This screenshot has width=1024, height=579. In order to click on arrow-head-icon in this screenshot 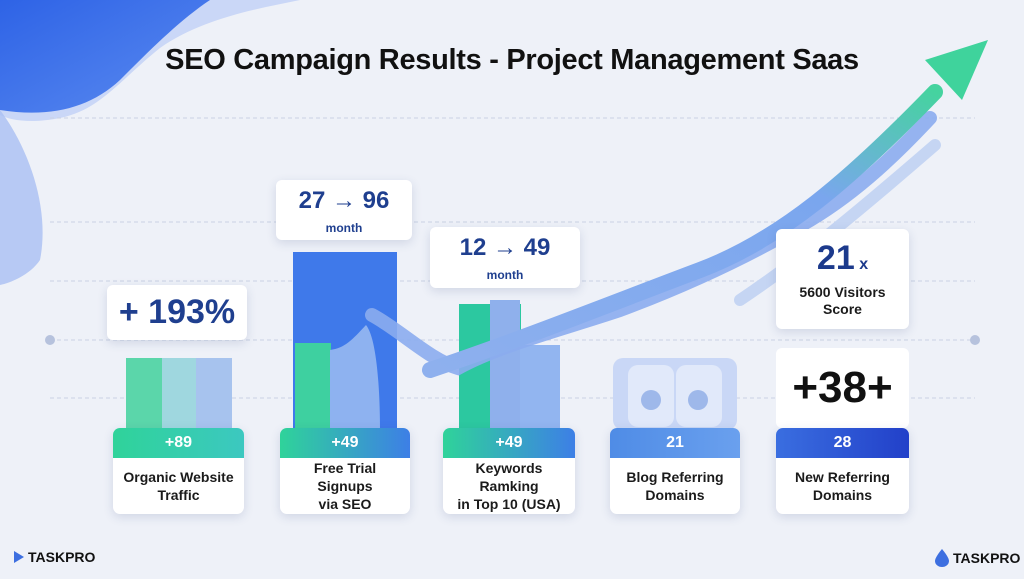, I will do `click(956, 70)`.